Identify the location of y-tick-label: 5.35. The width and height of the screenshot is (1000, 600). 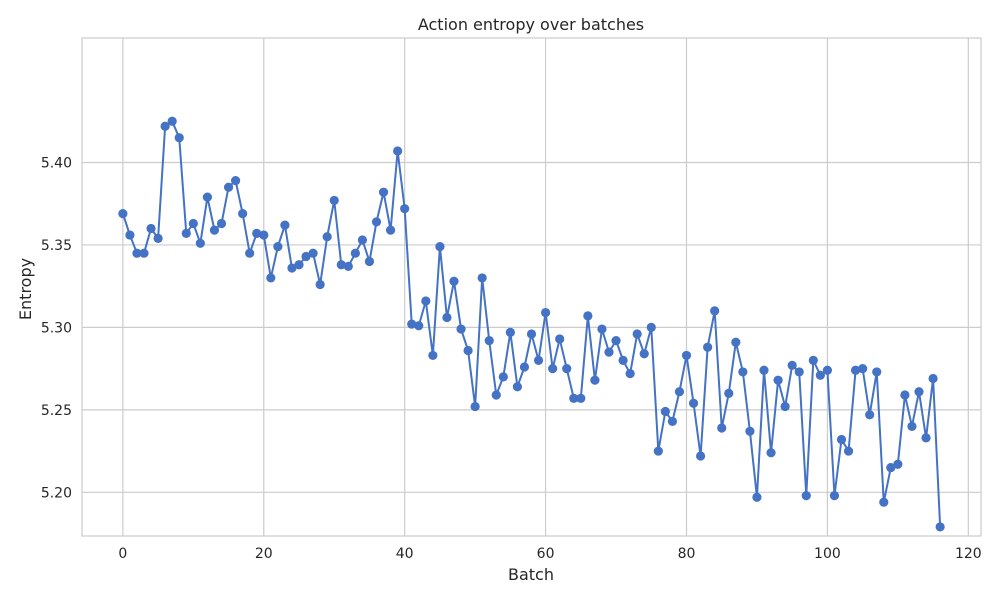
(56, 246).